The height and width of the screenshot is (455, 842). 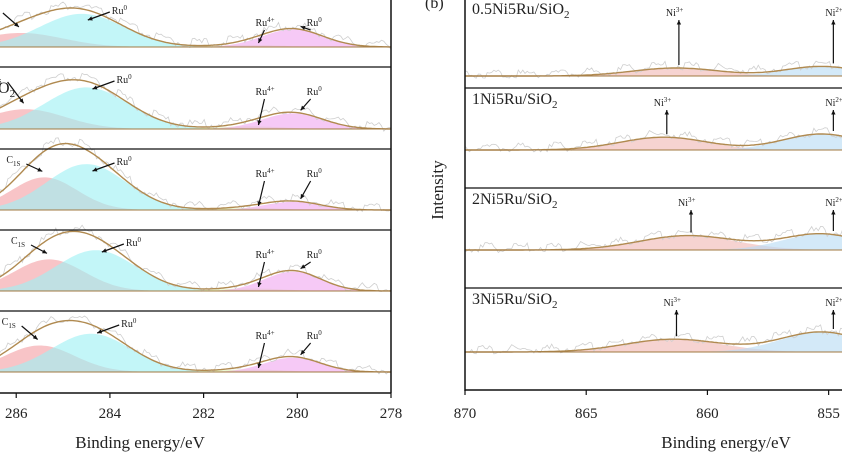 I want to click on panel-b-tick-label-865: 865, so click(x=586, y=414).